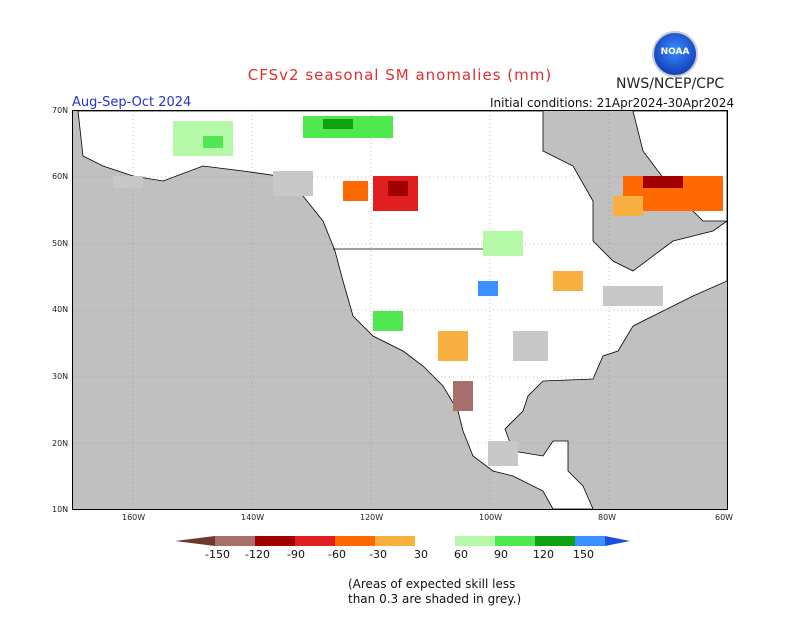 This screenshot has width=800, height=618. What do you see at coordinates (583, 554) in the screenshot?
I see `colorbar-label: 150` at bounding box center [583, 554].